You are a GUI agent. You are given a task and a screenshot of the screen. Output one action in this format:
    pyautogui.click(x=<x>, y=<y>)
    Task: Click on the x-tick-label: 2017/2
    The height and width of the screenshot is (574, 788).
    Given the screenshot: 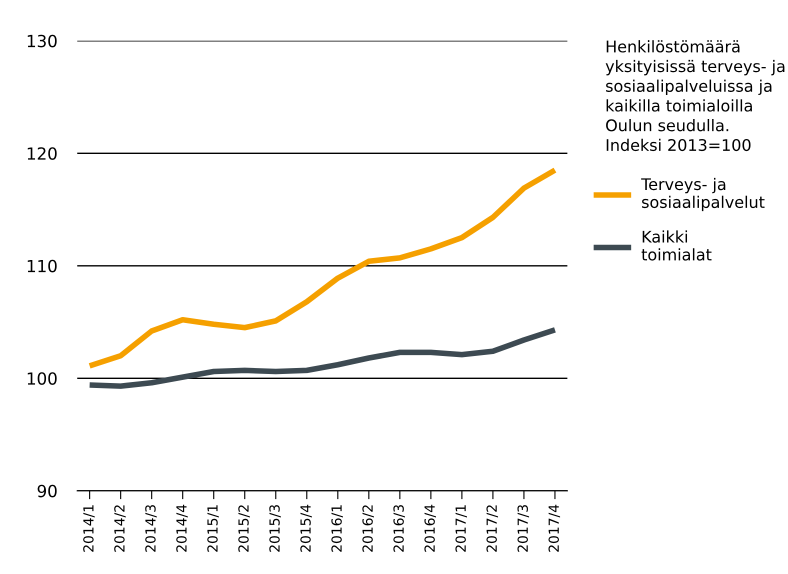 What is the action you would take?
    pyautogui.click(x=492, y=528)
    